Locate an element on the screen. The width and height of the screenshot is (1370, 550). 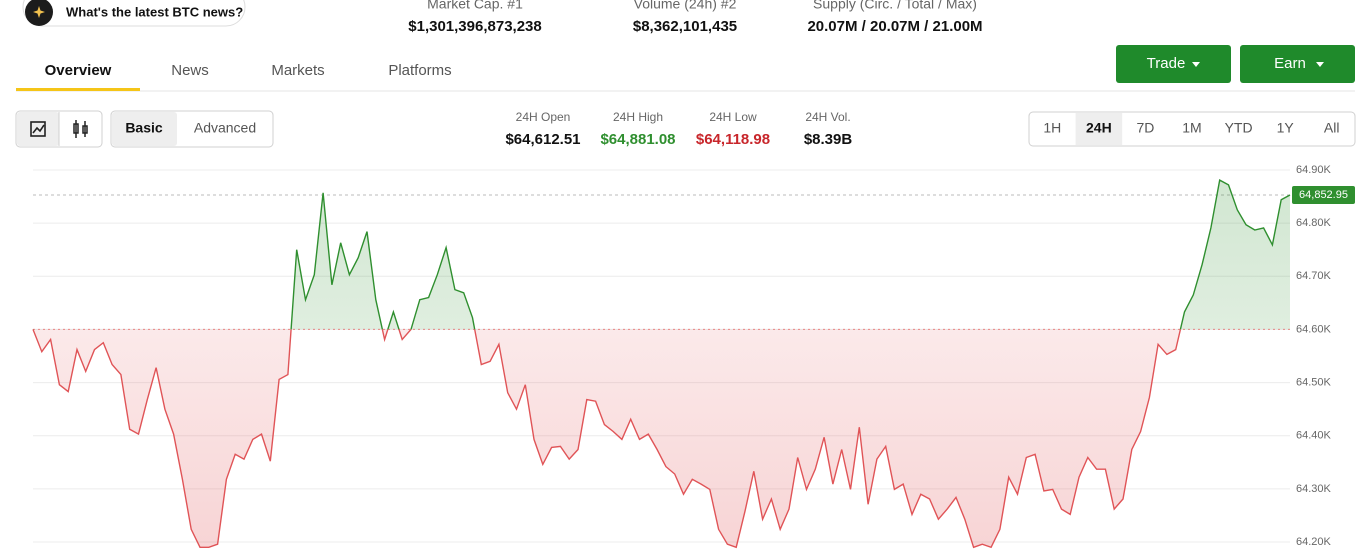
timeframe-active is located at coordinates (1099, 129).